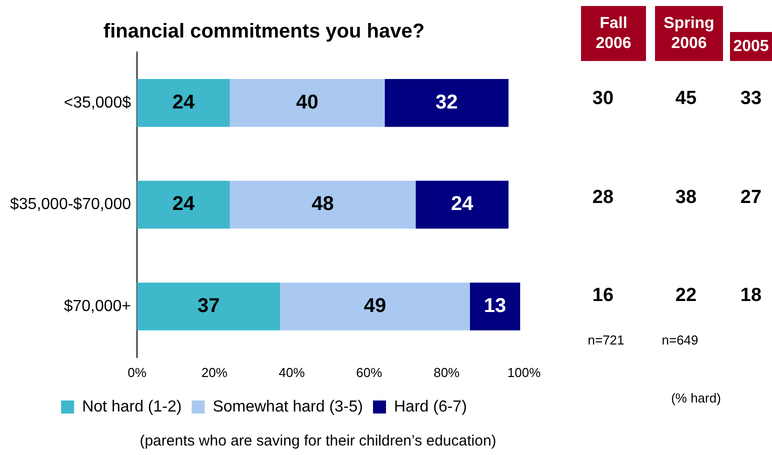 This screenshot has width=772, height=455. Describe the element at coordinates (97, 306) in the screenshot. I see `y-tick-label: $70,000+` at that location.